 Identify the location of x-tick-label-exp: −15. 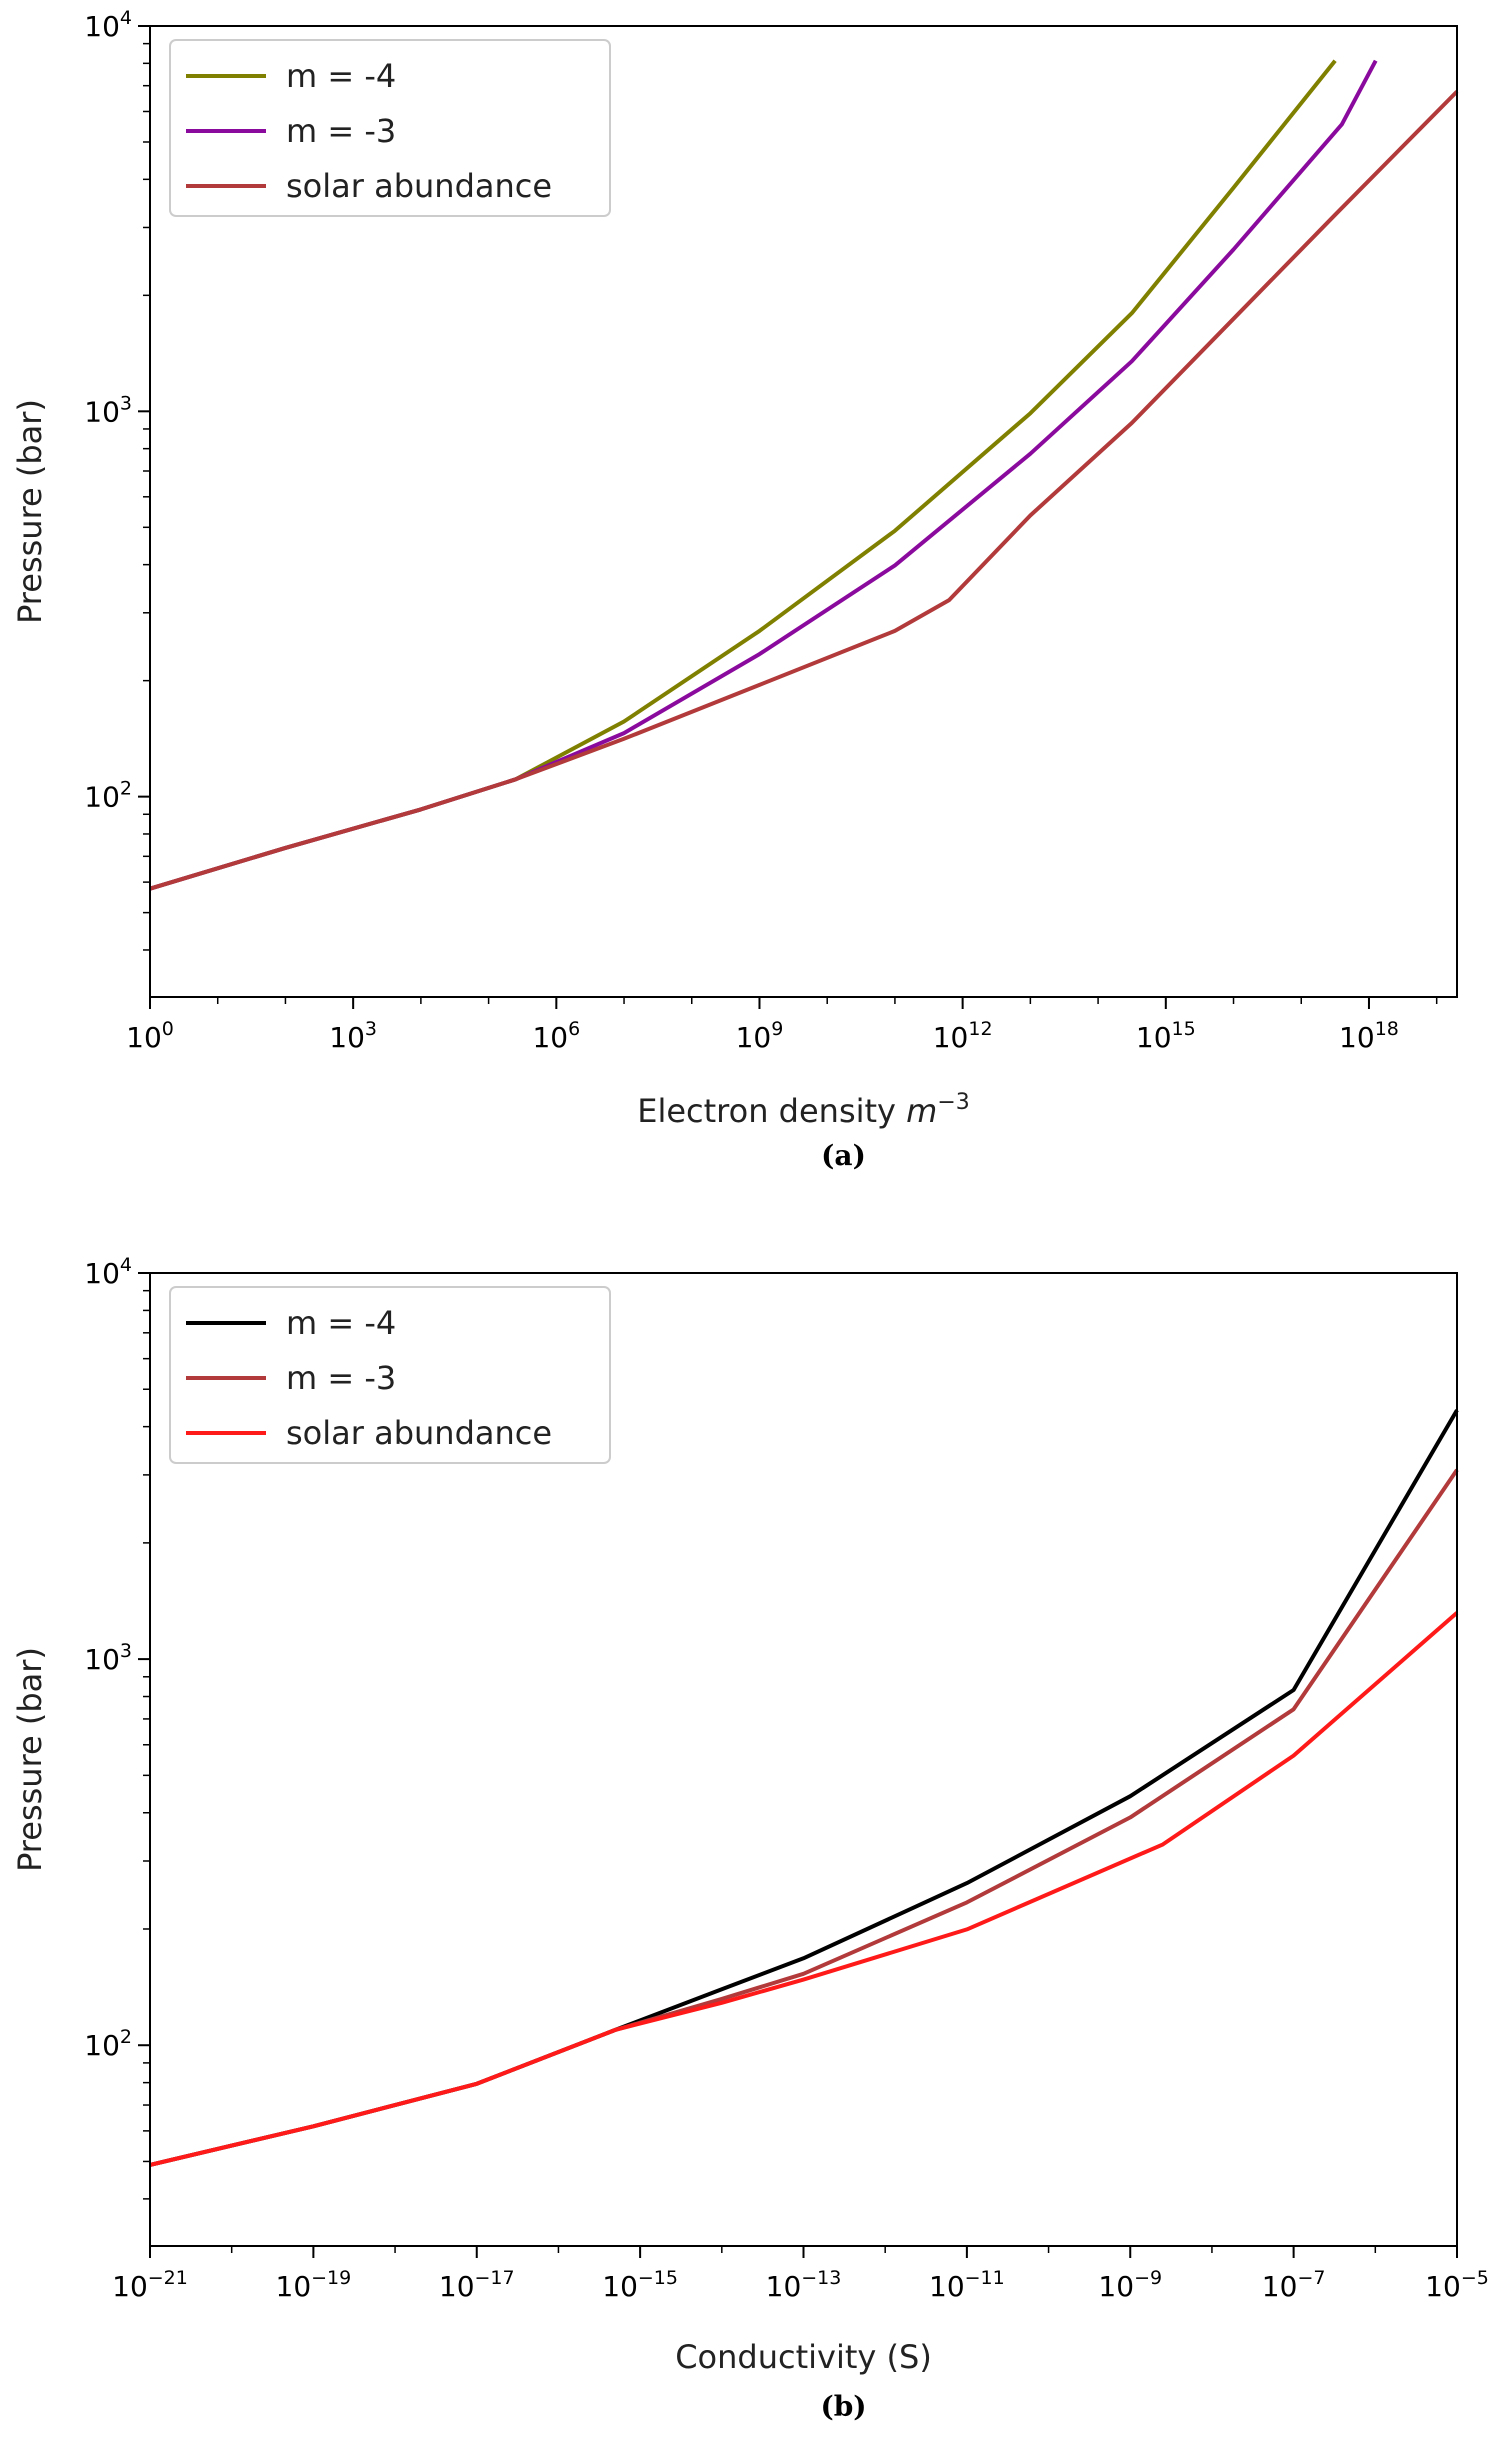
(658, 2278).